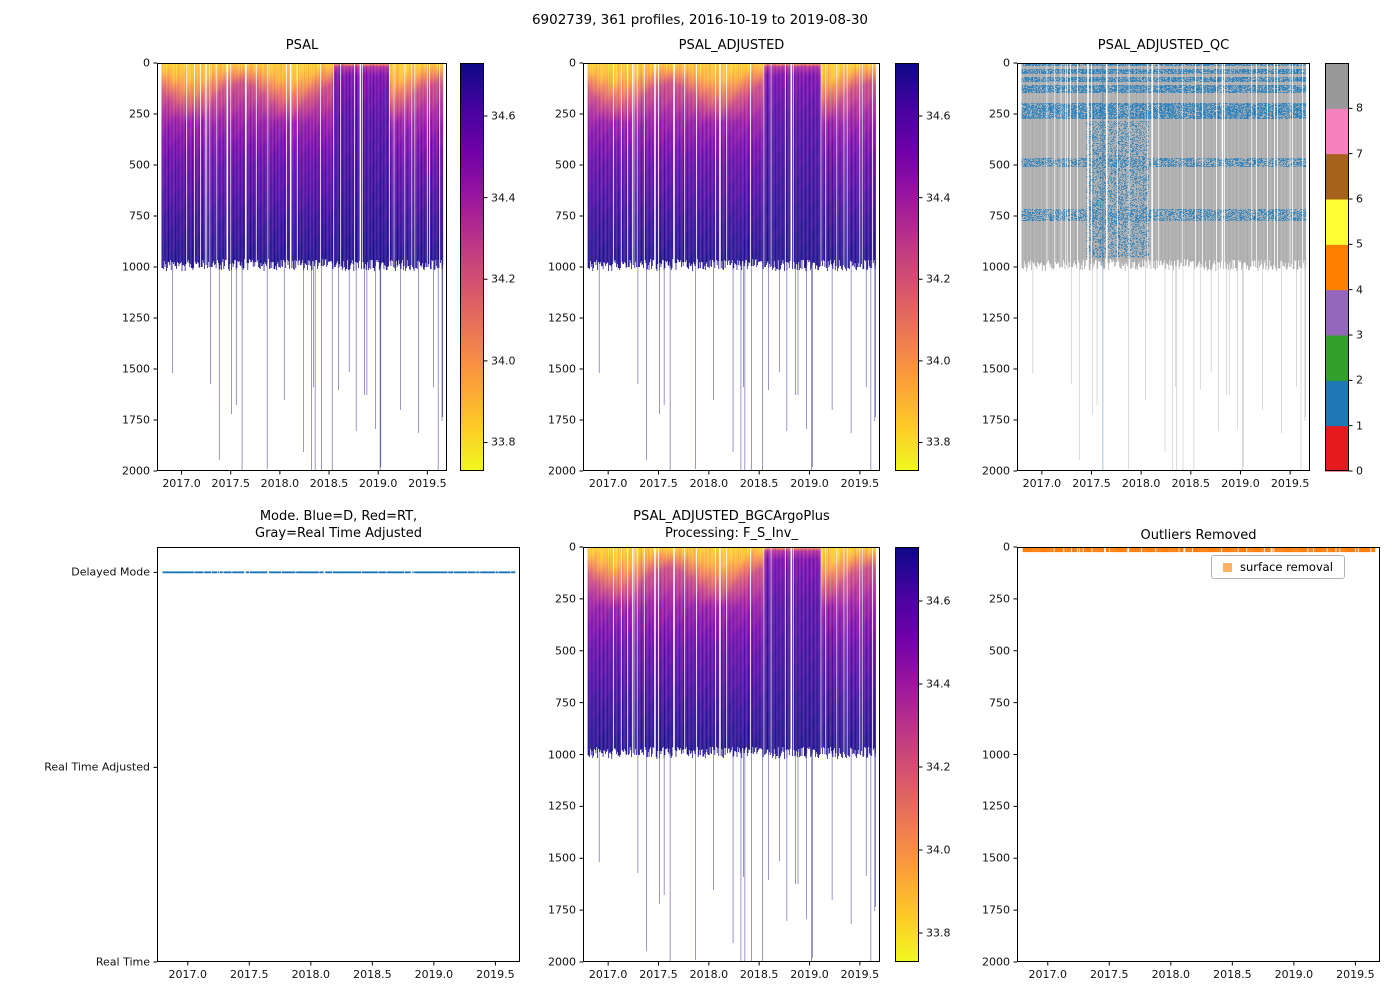  What do you see at coordinates (302, 45) in the screenshot?
I see `panel-title-psal: PSAL` at bounding box center [302, 45].